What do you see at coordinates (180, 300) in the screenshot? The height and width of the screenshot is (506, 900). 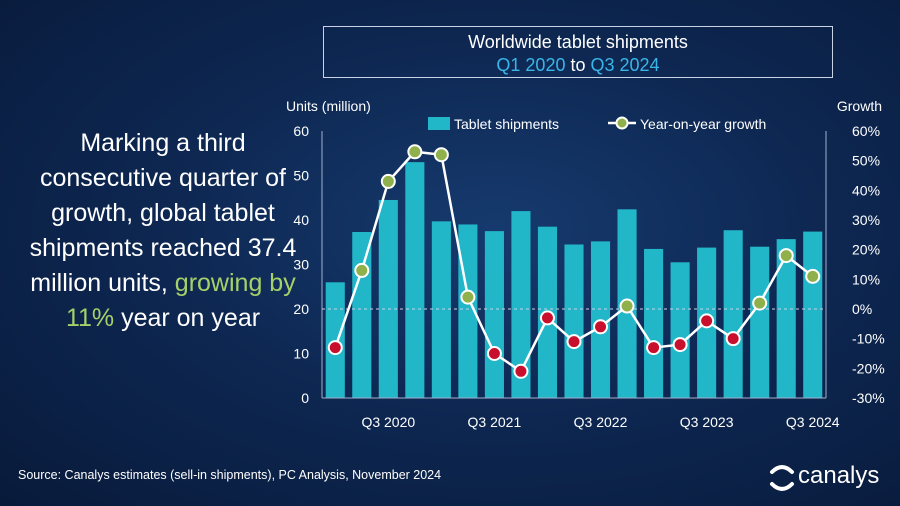 I see `lead-highlight: growing by 11%` at bounding box center [180, 300].